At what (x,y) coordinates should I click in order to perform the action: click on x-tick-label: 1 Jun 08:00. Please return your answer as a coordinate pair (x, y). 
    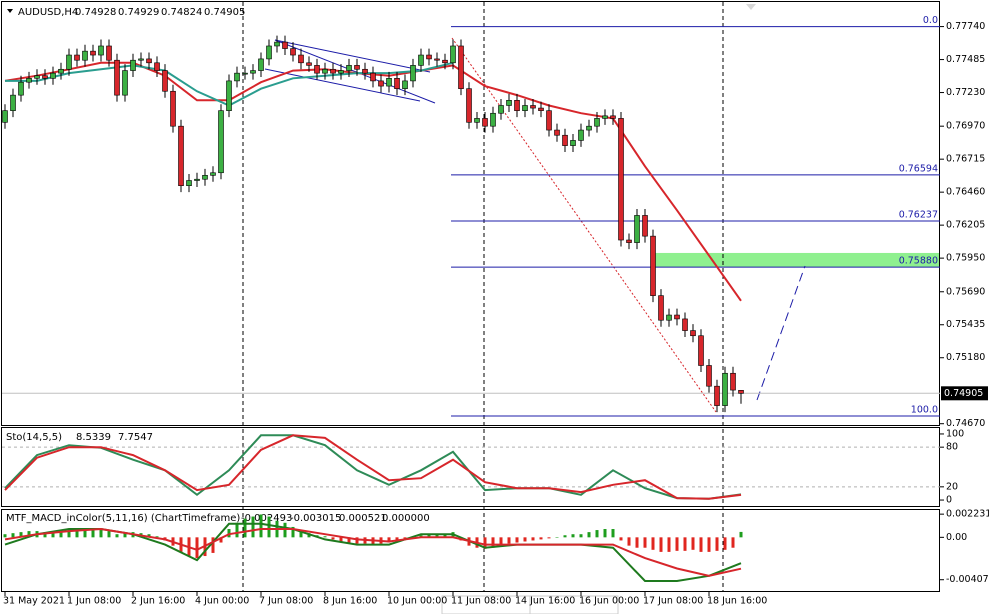
    Looking at the image, I should click on (94, 601).